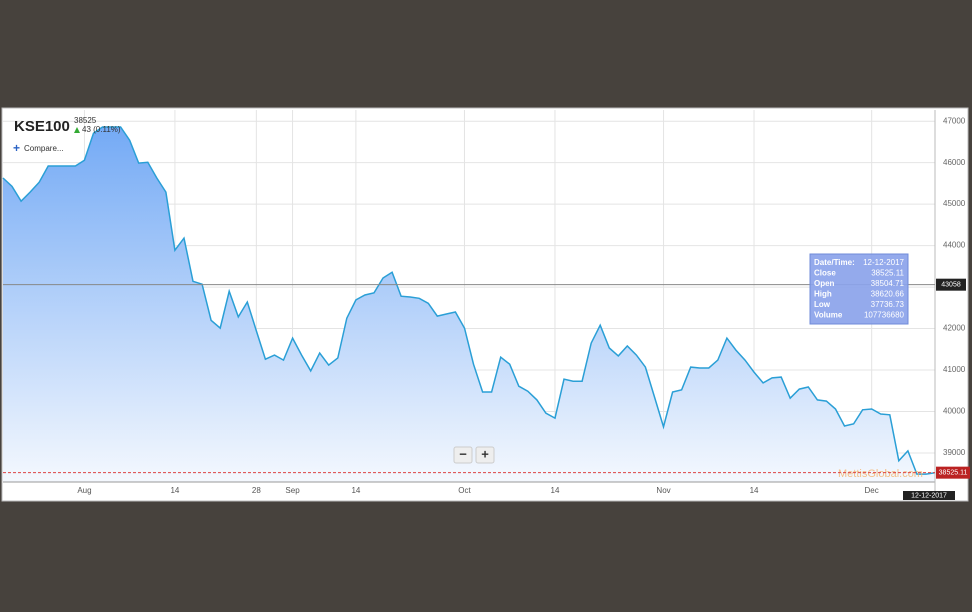 This screenshot has height=612, width=972. Describe the element at coordinates (663, 490) in the screenshot. I see `x-tick-label: Nov` at that location.